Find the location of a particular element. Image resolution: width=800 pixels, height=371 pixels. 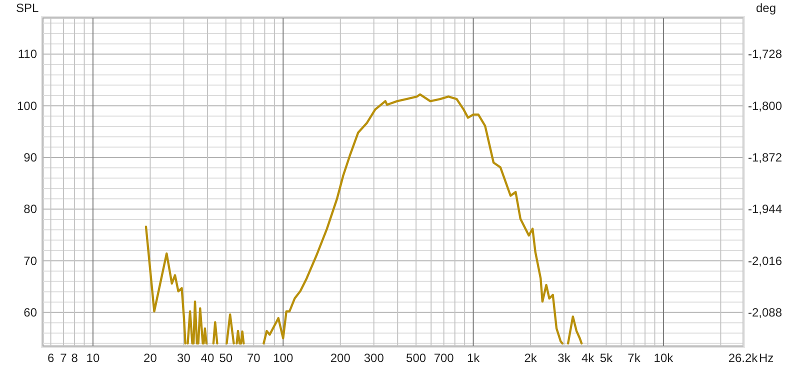

x-tick-label: 700 is located at coordinates (444, 358).